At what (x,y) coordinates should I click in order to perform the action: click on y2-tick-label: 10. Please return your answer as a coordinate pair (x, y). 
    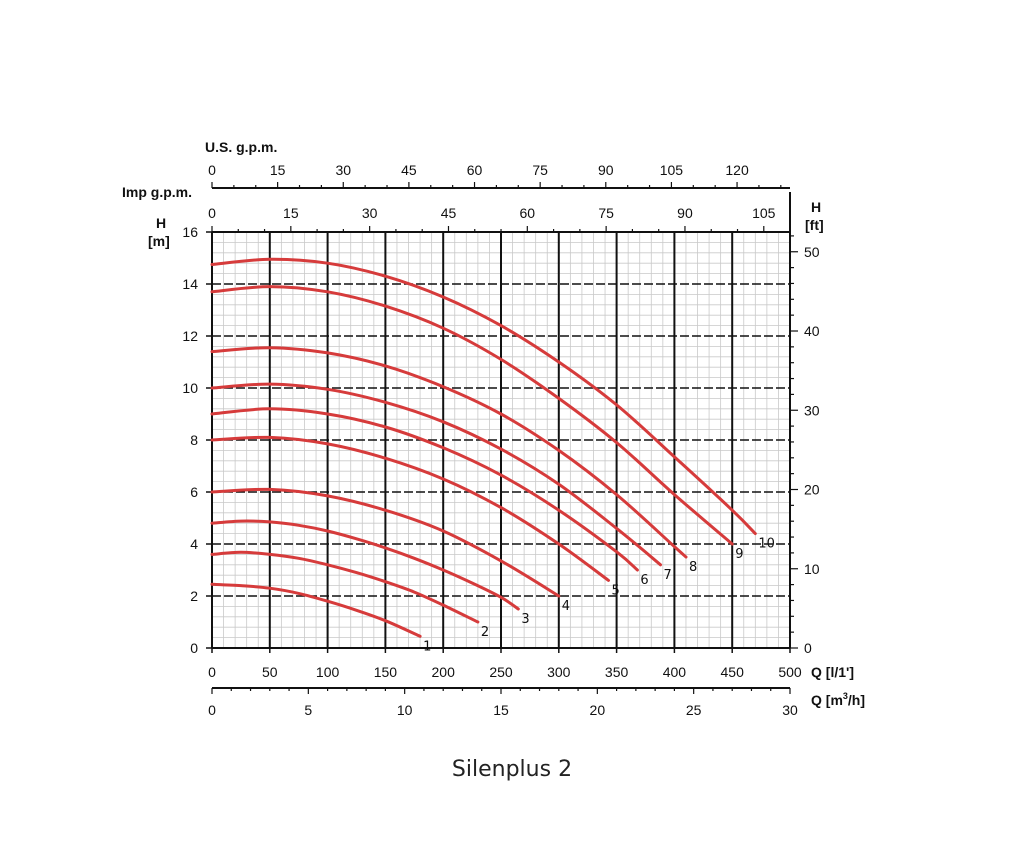
    Looking at the image, I should click on (812, 569).